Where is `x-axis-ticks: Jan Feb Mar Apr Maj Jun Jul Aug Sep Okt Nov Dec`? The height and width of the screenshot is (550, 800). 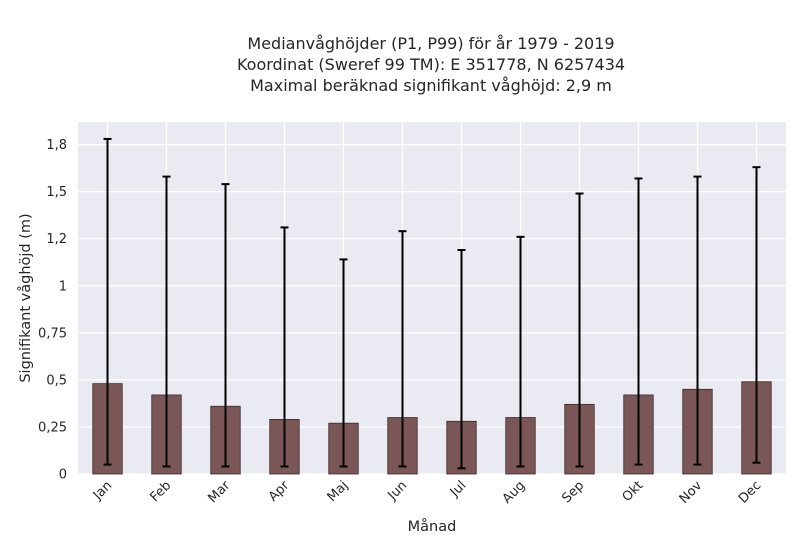 x-axis-ticks: Jan Feb Mar Apr Maj Jun Jul Aug Sep Okt Nov Dec is located at coordinates (427, 492).